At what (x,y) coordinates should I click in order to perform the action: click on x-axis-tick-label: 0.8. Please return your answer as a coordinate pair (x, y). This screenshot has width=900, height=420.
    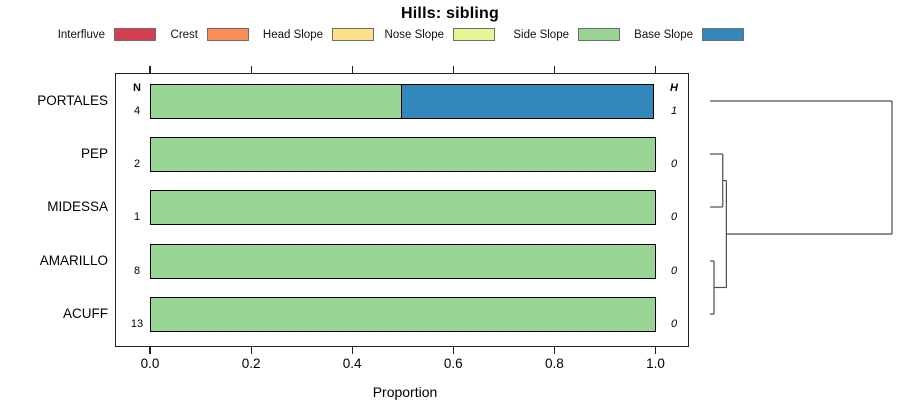
    Looking at the image, I should click on (554, 363).